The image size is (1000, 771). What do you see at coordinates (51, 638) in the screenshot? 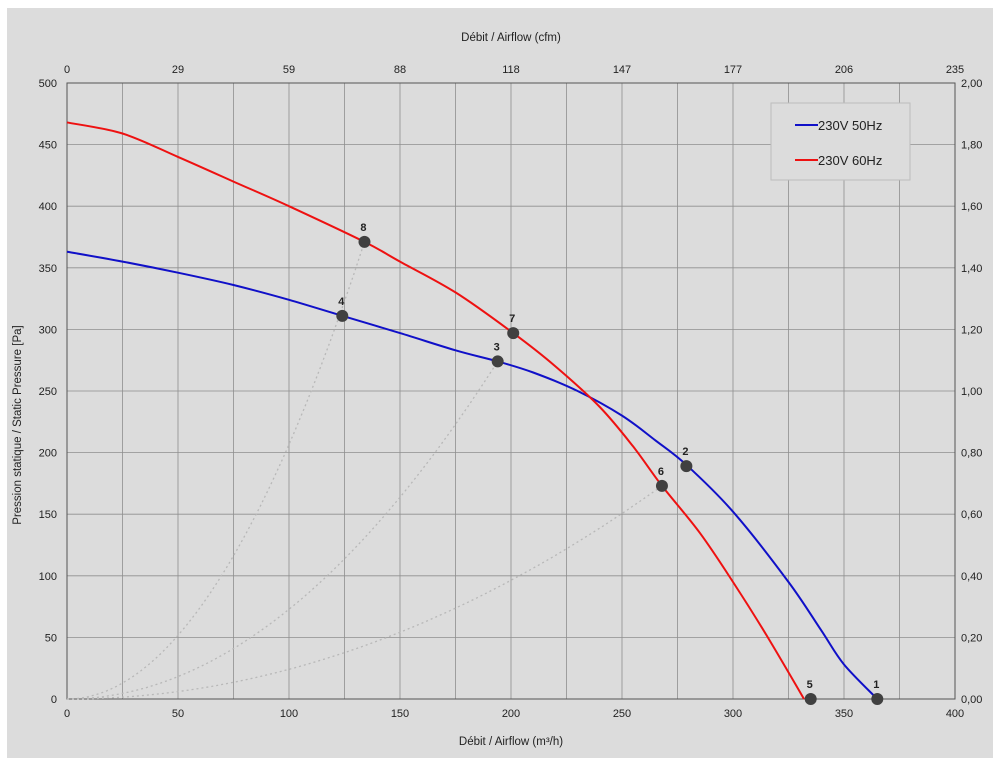
I see `y-tick-label: 50` at bounding box center [51, 638].